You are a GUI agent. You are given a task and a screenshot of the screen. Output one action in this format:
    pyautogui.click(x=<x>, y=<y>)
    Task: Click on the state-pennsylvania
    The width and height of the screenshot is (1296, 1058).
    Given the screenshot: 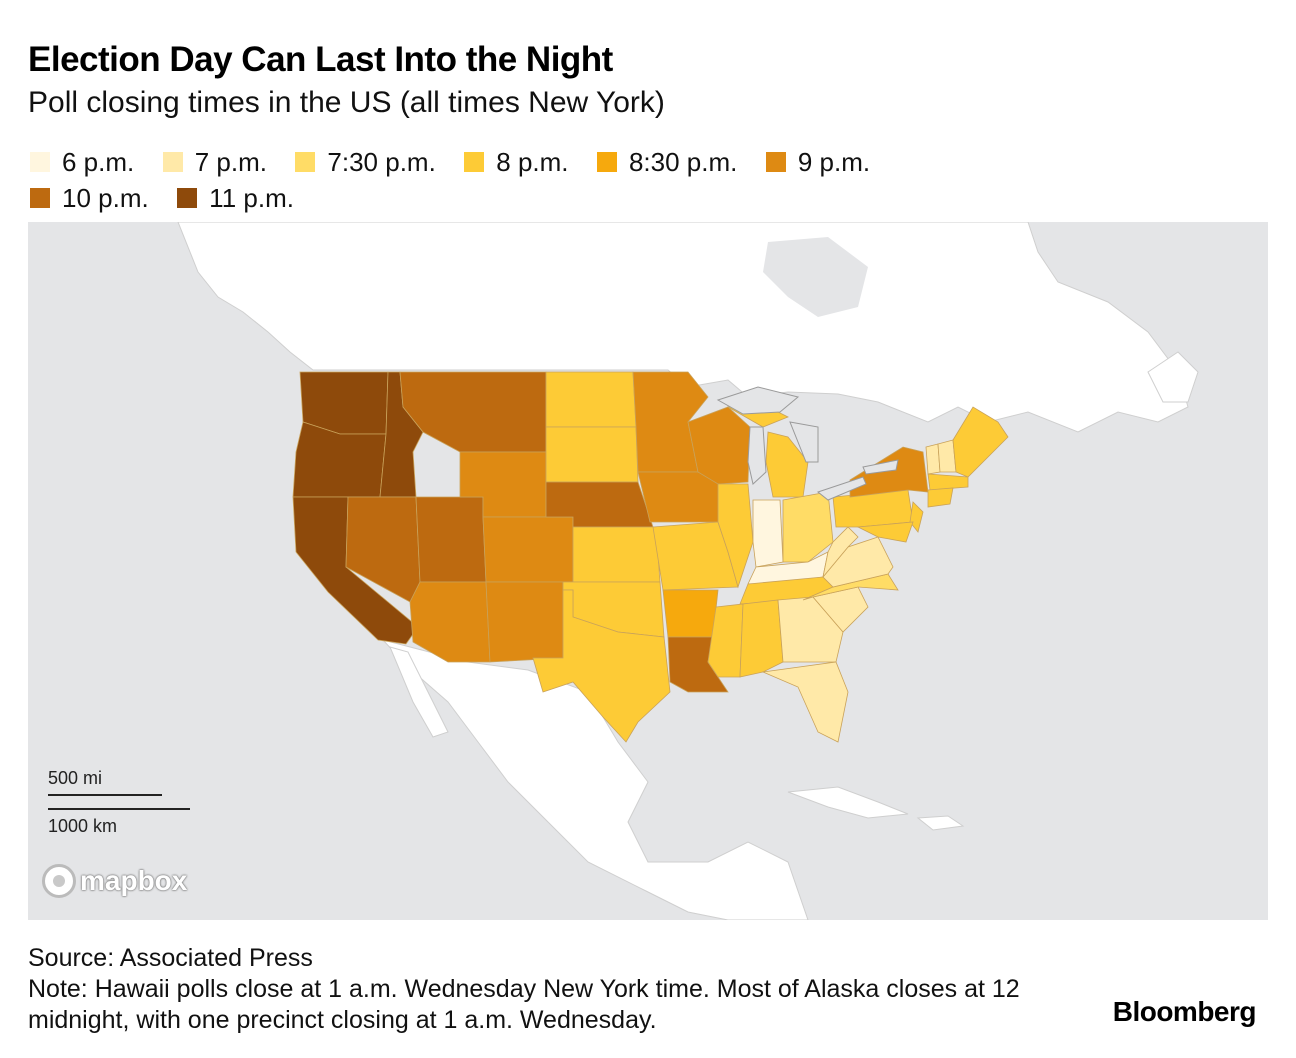 What is the action you would take?
    pyautogui.click(x=873, y=508)
    